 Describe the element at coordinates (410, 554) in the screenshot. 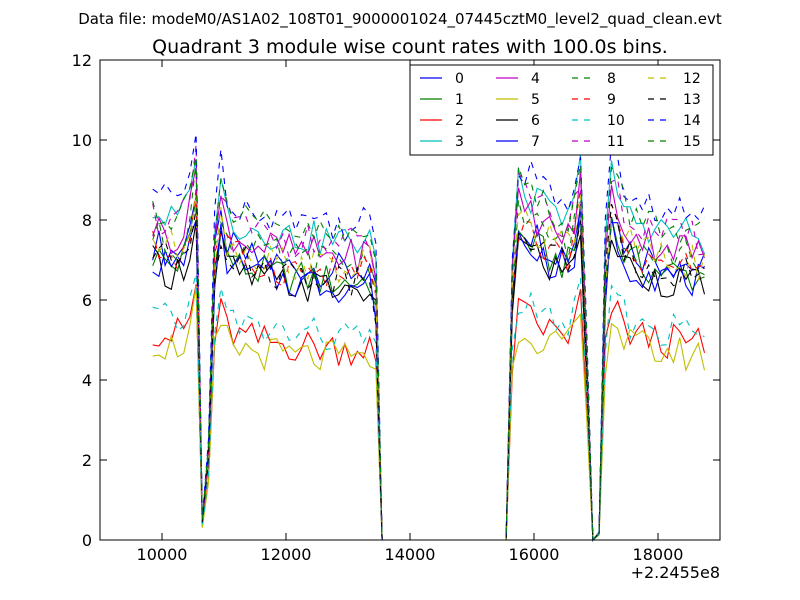

I see `x-tick-label: 14000` at that location.